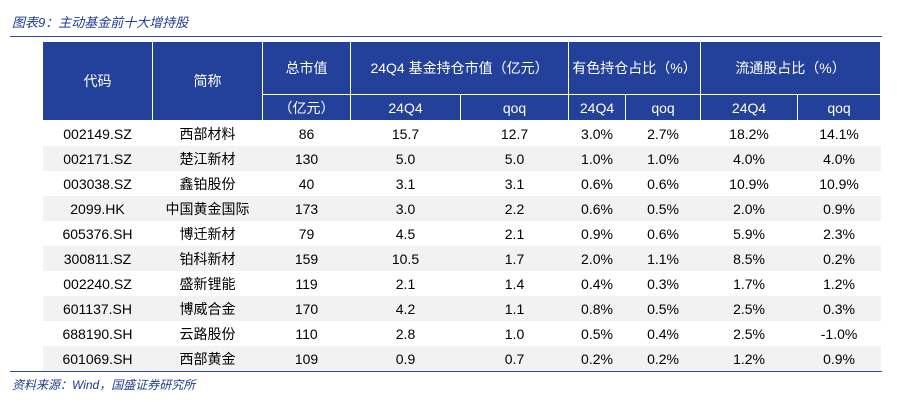  Describe the element at coordinates (462, 333) in the screenshot. I see `table-row: 688190.SH 云路股份 110 2.8 1.0 0.5% 0.4% 2.5% -1.0%` at that location.